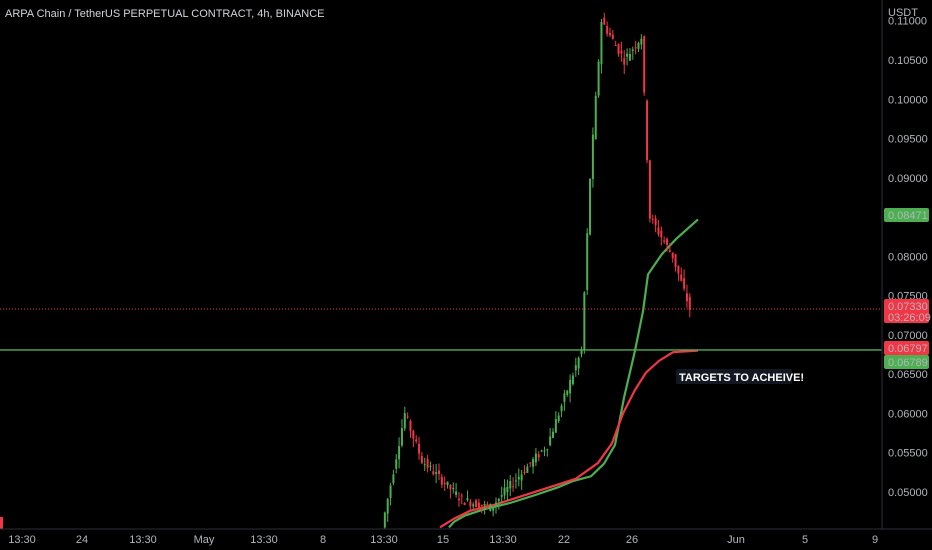 The image size is (932, 550). Describe the element at coordinates (443, 540) in the screenshot. I see `time-tick-label: 15` at that location.